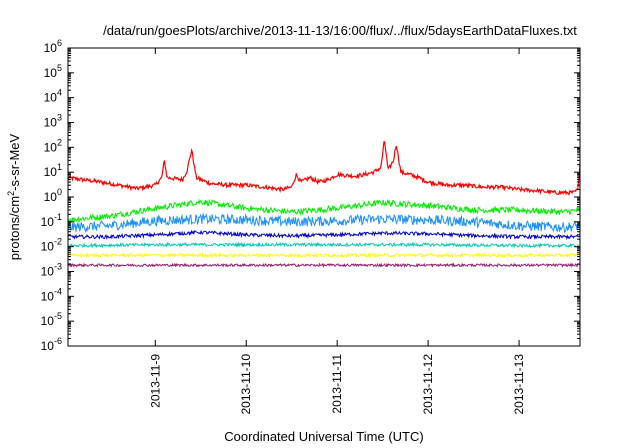  I want to click on y-tick-label: 10⁵, so click(53, 71).